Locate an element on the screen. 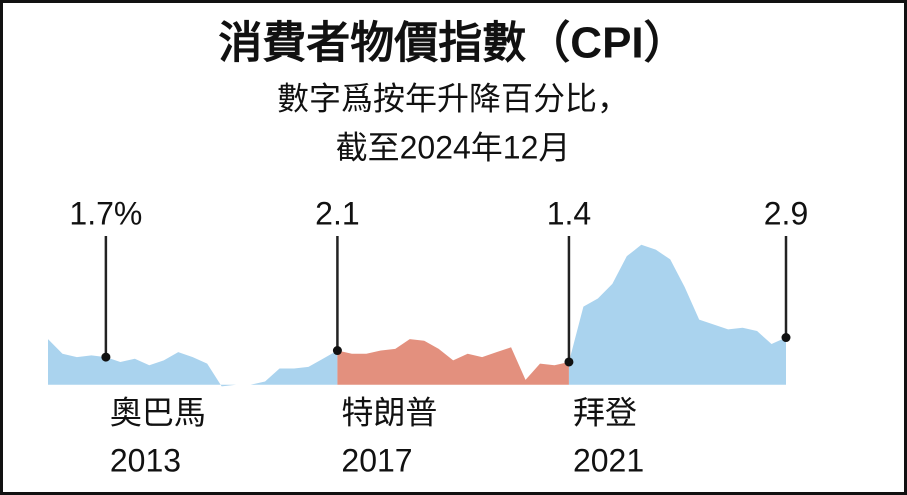  value-label: 1.7% is located at coordinates (105, 213).